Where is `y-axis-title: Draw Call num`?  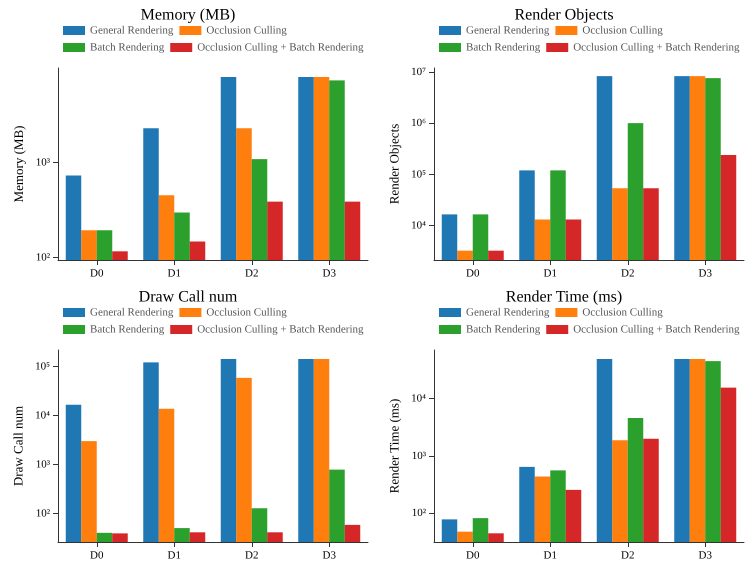 y-axis-title: Draw Call num is located at coordinates (18, 446).